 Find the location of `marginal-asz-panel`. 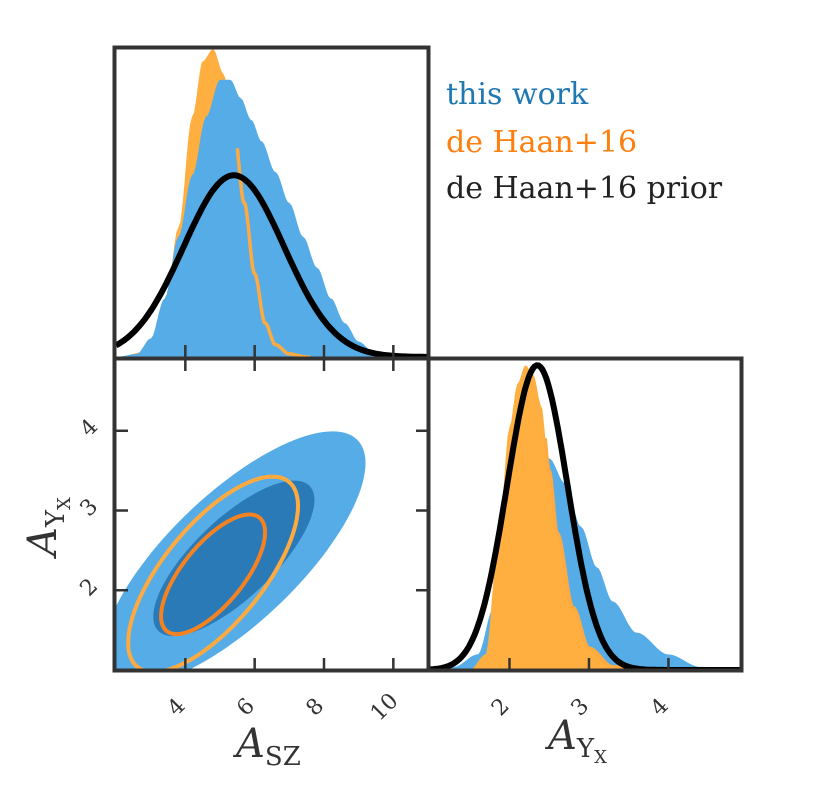

marginal-asz-panel is located at coordinates (272, 203).